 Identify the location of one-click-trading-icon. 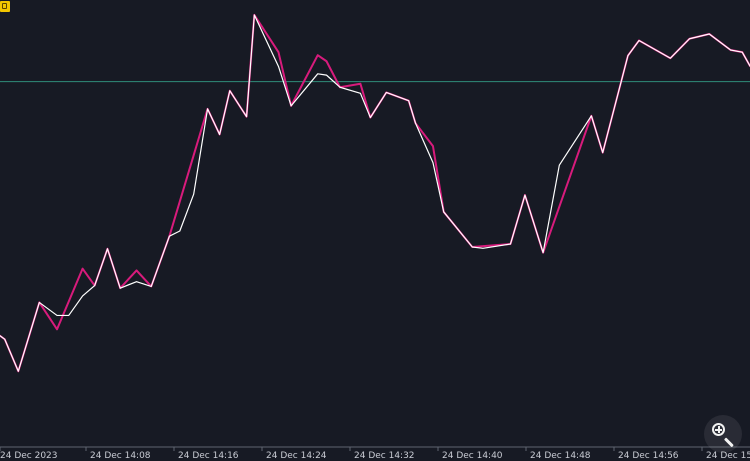
(5, 6).